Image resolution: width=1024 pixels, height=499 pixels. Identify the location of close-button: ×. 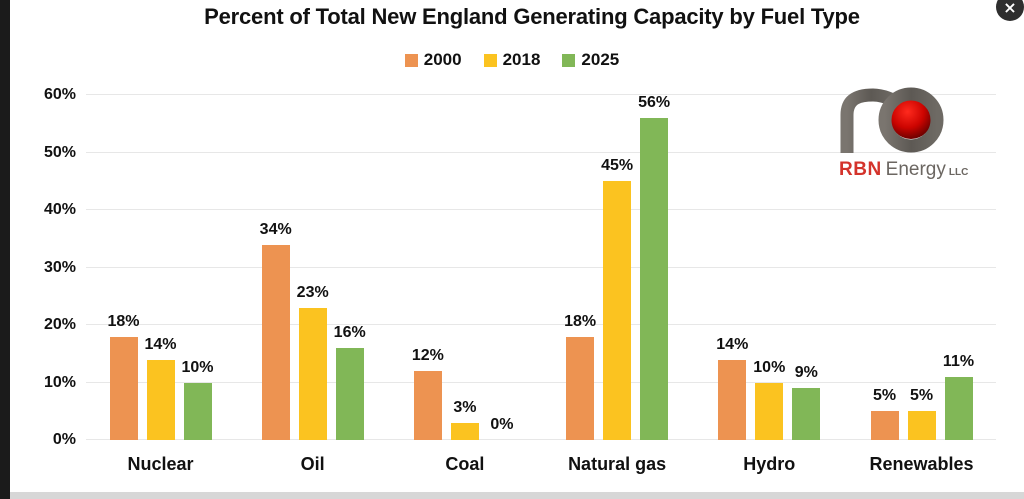
(1010, 10).